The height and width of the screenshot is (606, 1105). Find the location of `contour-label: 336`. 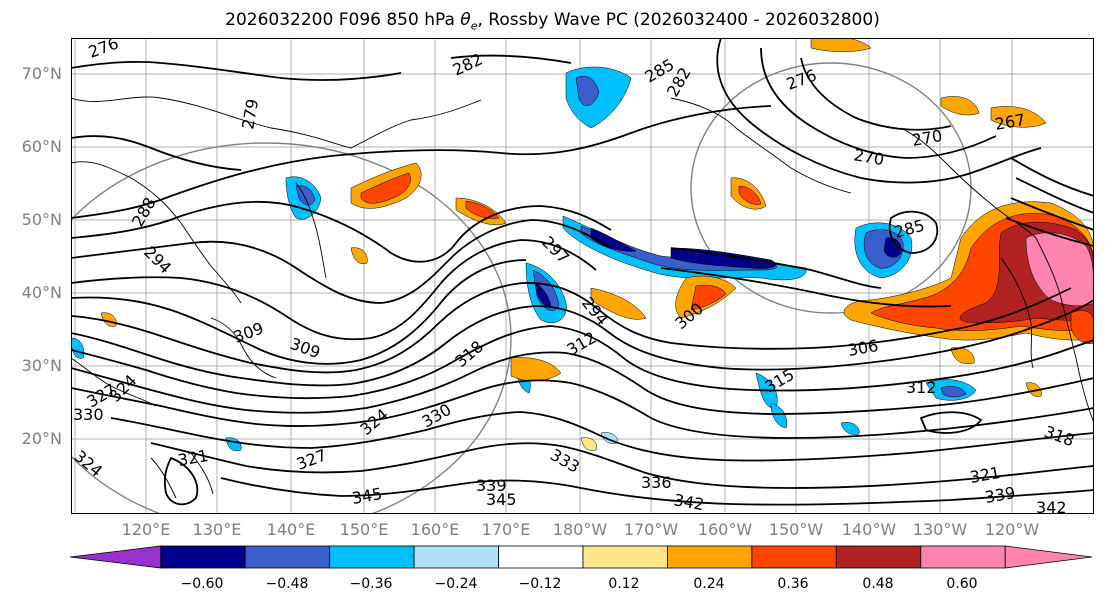

contour-label: 336 is located at coordinates (656, 482).